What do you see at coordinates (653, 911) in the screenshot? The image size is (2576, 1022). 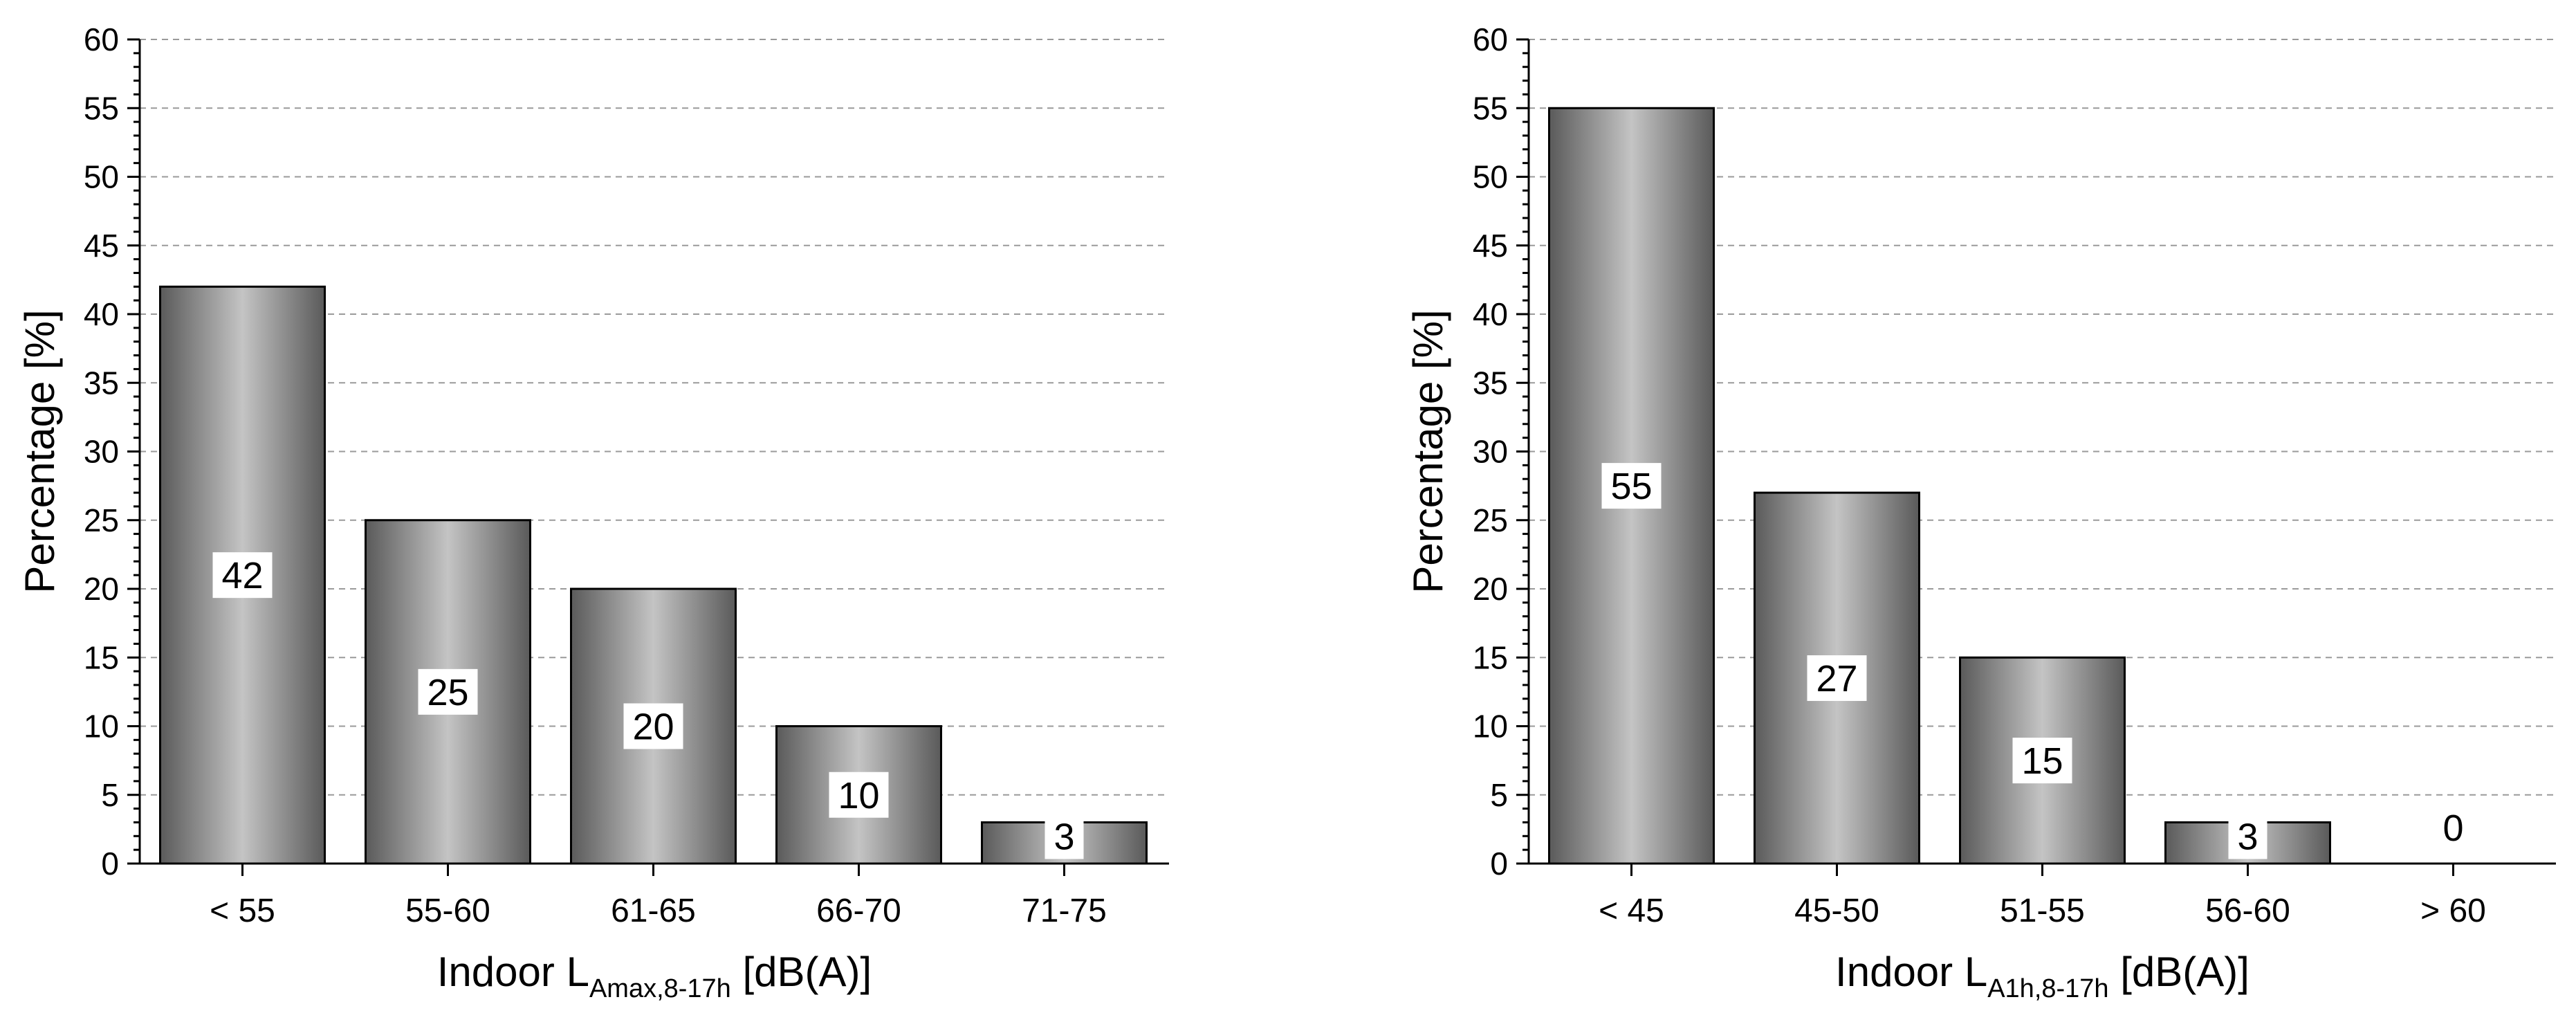 I see `x-tick-label: 61-65` at bounding box center [653, 911].